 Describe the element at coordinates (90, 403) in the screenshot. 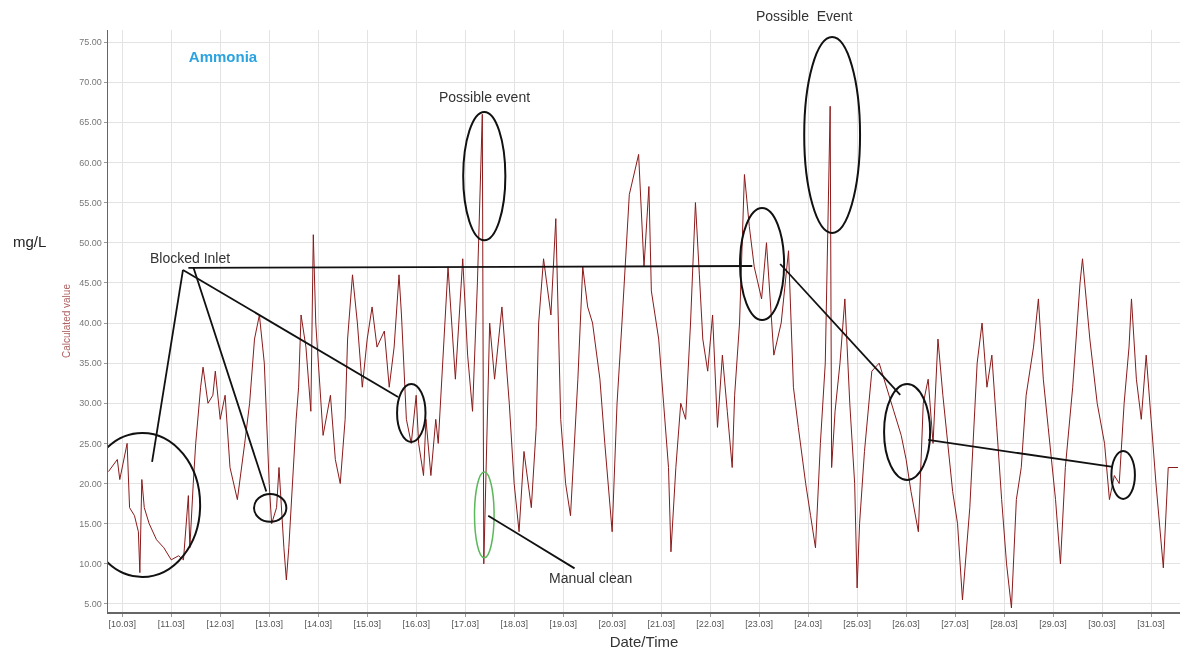

I see `y-tick-label: 30.00` at that location.